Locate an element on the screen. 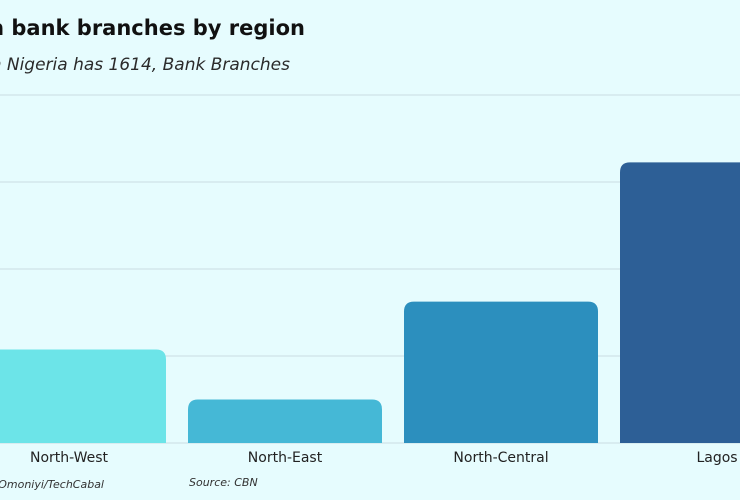  x-tick-label-north-west: North-West is located at coordinates (69, 458).